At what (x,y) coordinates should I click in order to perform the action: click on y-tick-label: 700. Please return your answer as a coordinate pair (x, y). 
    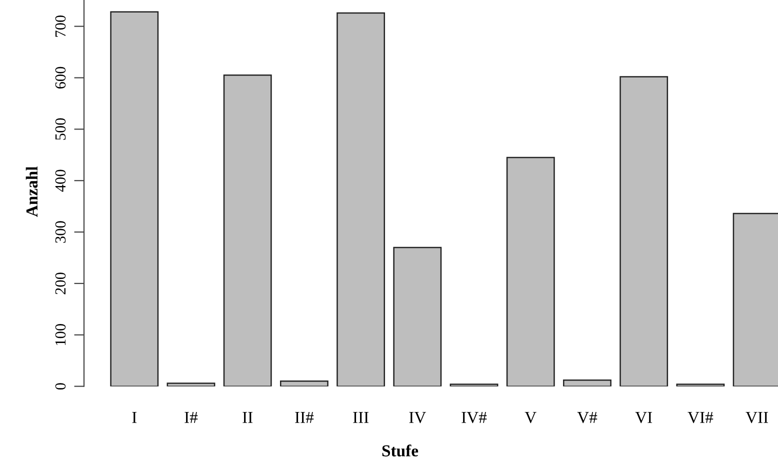
    Looking at the image, I should click on (60, 26).